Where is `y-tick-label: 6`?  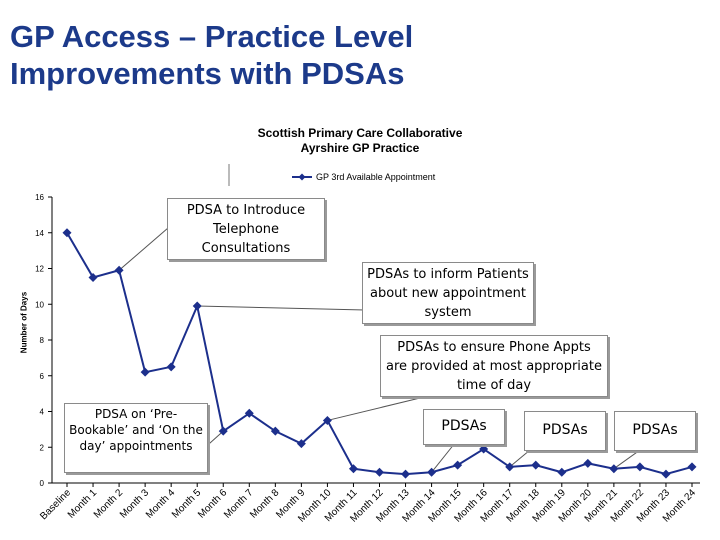
y-tick-label: 6 is located at coordinates (42, 376).